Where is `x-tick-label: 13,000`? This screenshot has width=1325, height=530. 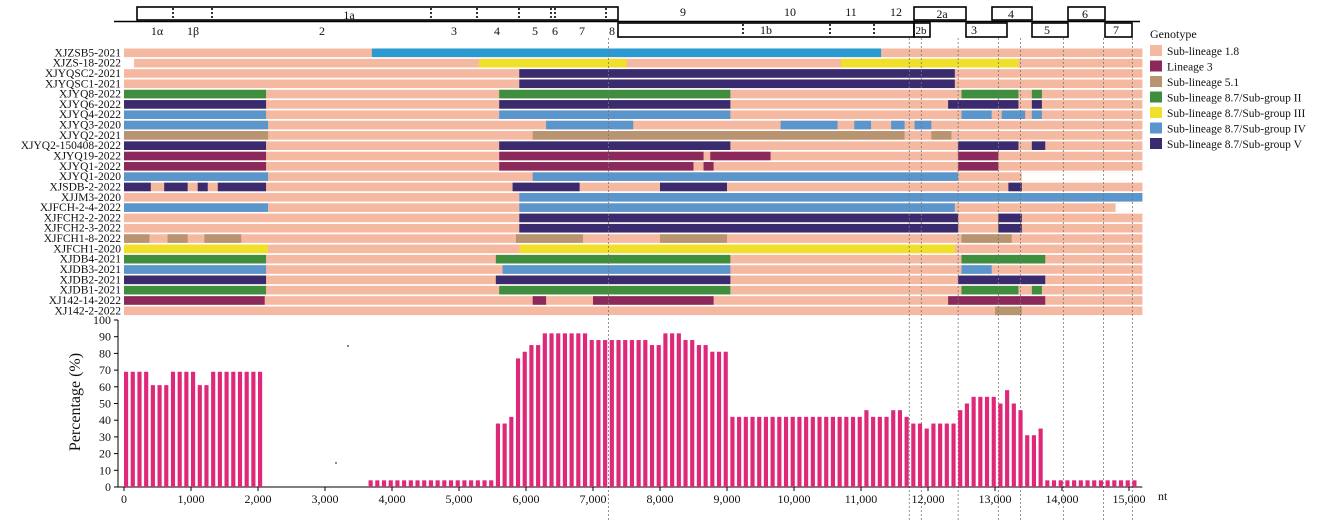
x-tick-label: 13,000 is located at coordinates (995, 499).